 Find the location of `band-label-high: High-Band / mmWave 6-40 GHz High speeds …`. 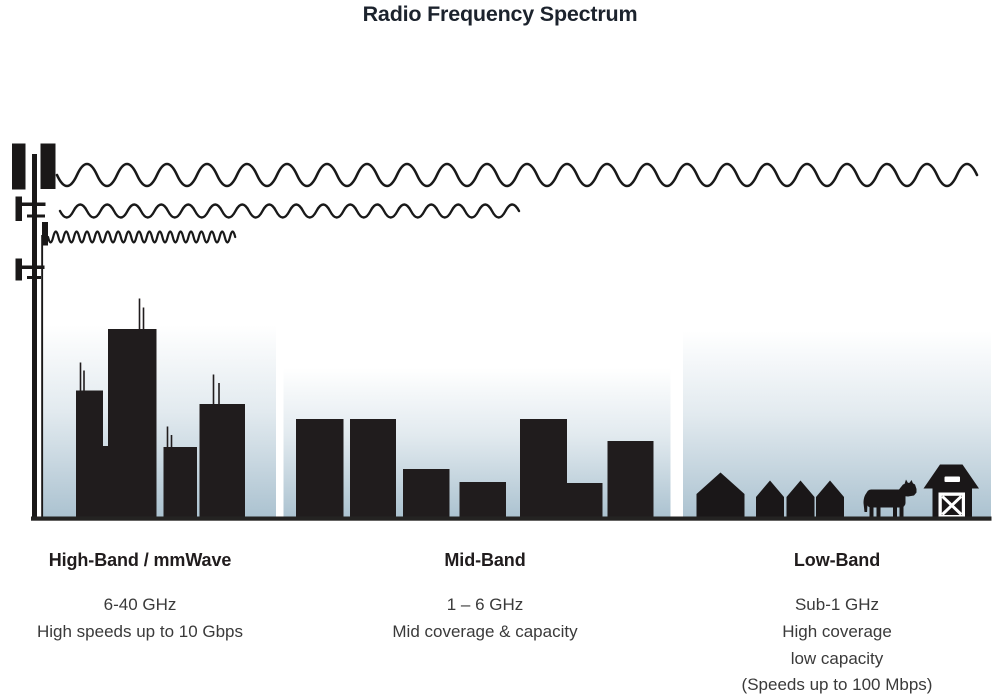

band-label-high: High-Band / mmWave 6-40 GHz High speeds … is located at coordinates (140, 597).